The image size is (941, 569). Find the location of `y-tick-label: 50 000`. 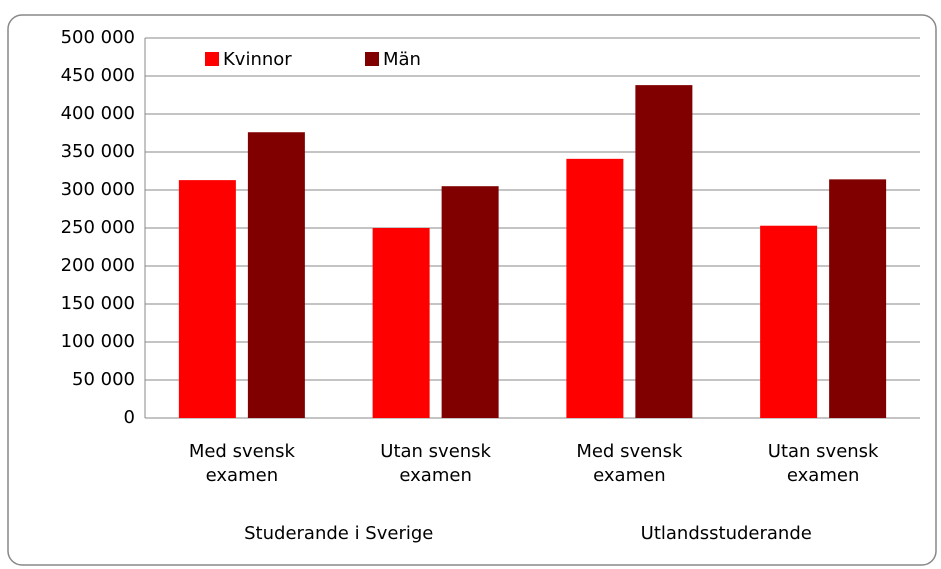

y-tick-label: 50 000 is located at coordinates (103, 379).